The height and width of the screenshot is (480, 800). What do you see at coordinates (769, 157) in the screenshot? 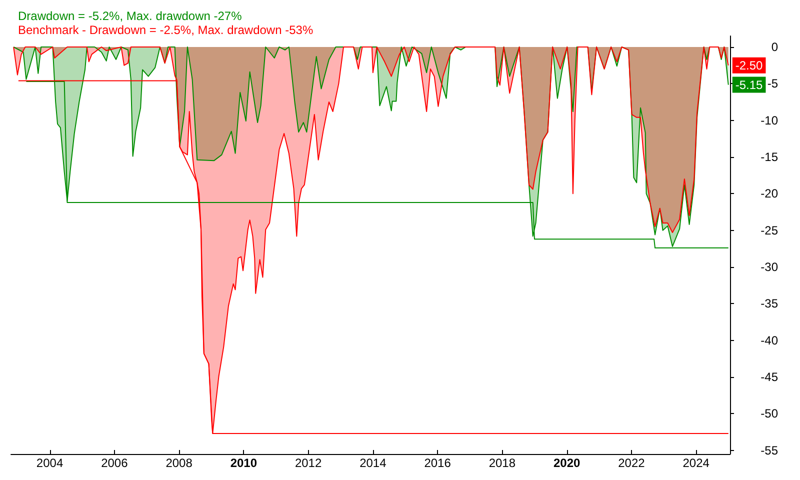
I see `y-tick-label: -15` at bounding box center [769, 157].